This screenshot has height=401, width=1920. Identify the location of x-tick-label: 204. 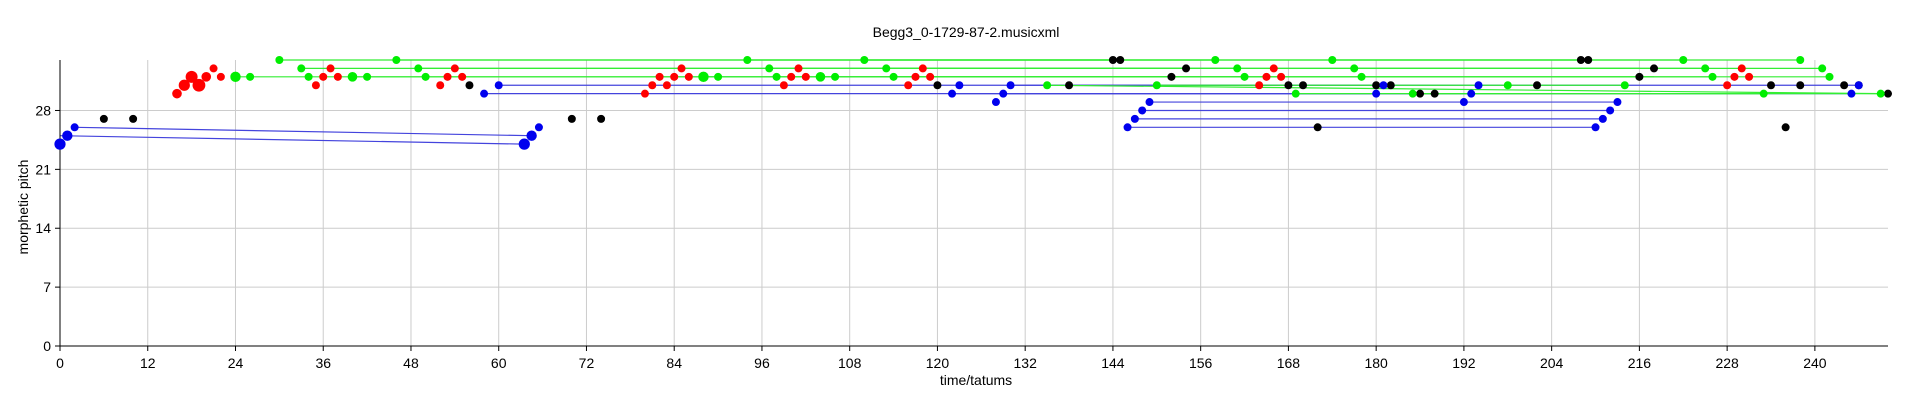
(1552, 363).